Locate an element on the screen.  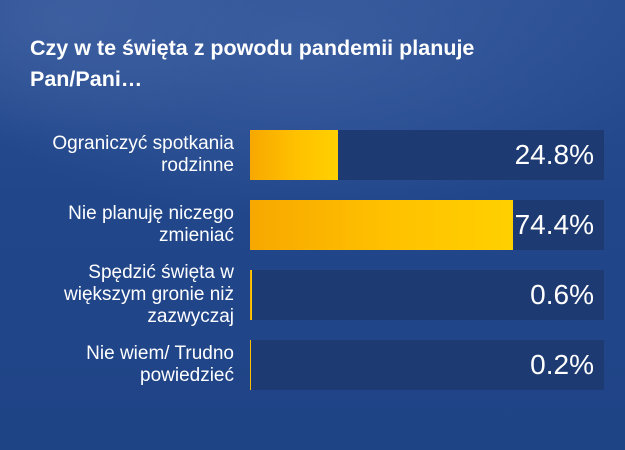
category-label-line: Nie wiem/ Trudno is located at coordinates (160, 353).